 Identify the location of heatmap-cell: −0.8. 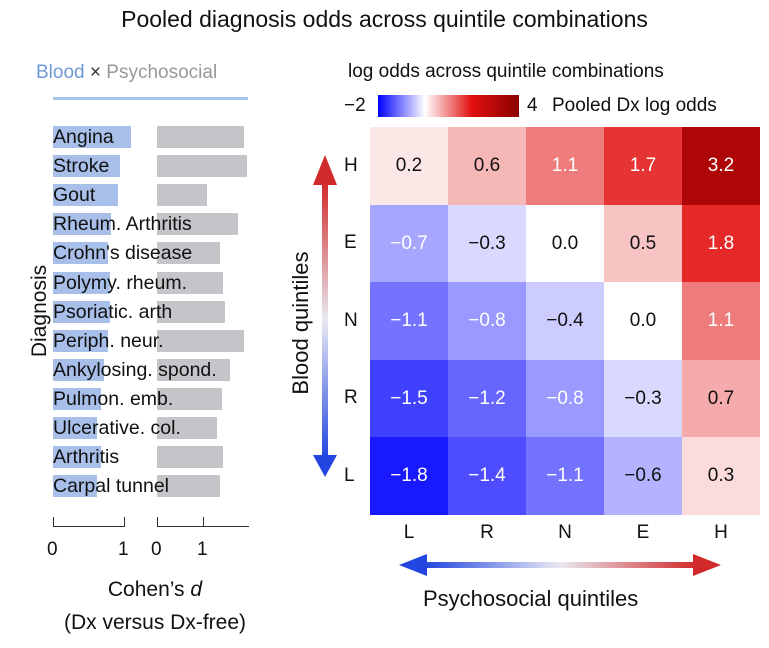
(487, 321).